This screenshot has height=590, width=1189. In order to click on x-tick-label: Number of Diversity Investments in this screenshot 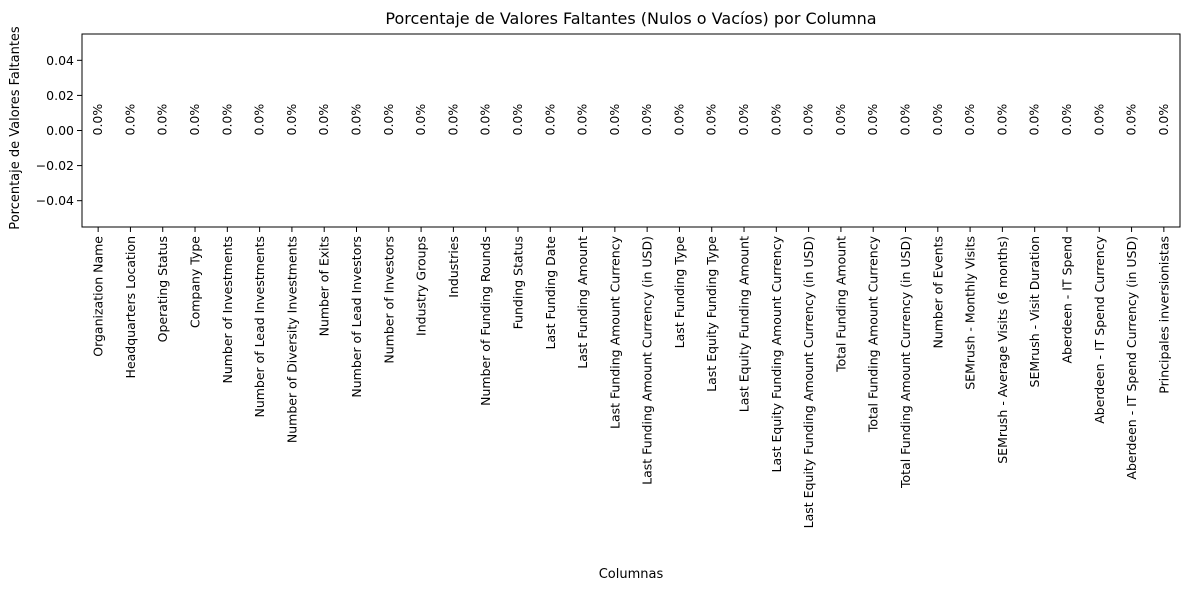, I will do `click(291, 339)`.